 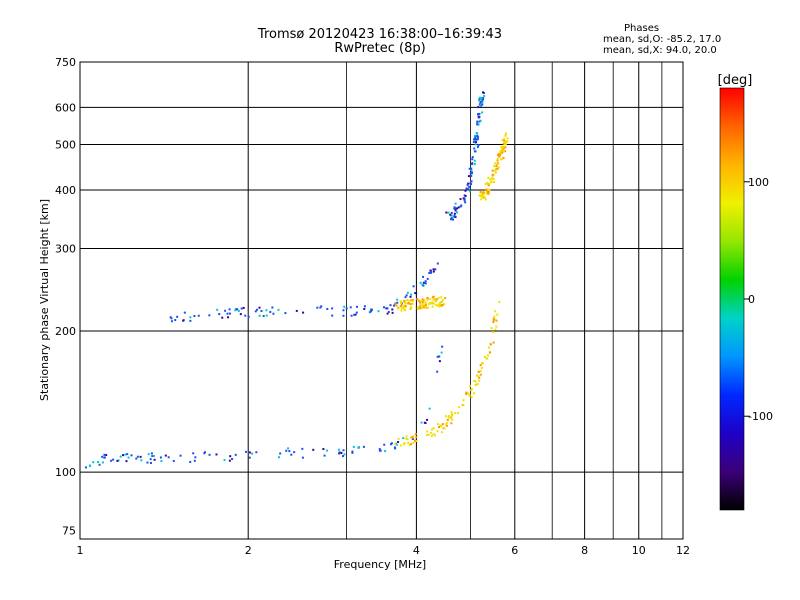 I want to click on chart-subtitle: RwPretec (8p), so click(x=380, y=48).